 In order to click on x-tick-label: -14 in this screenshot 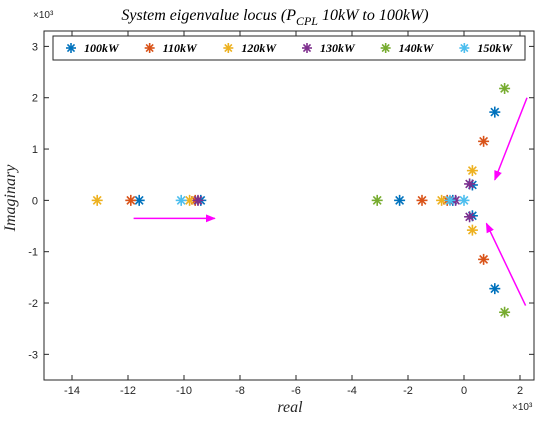, I will do `click(72, 391)`.